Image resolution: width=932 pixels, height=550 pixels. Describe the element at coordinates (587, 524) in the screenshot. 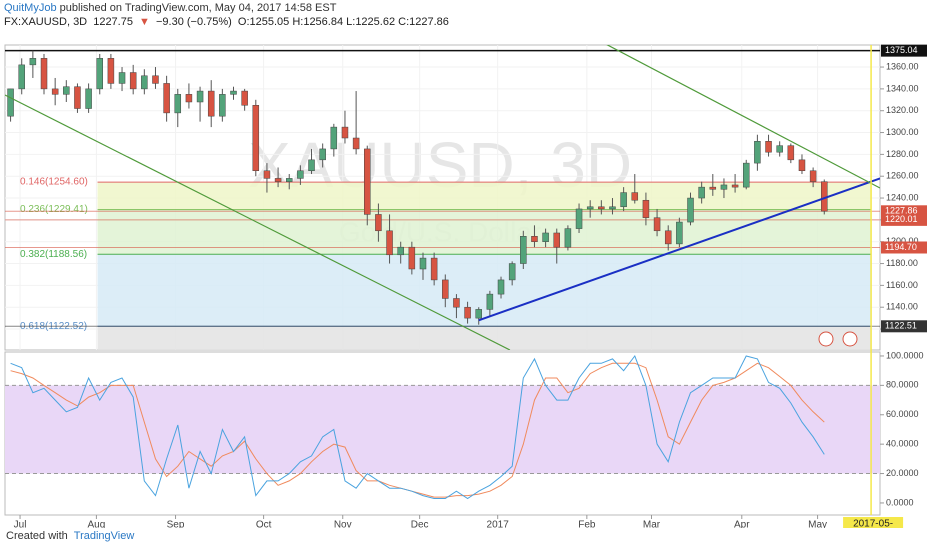

I see `x-tick-label: Feb` at that location.